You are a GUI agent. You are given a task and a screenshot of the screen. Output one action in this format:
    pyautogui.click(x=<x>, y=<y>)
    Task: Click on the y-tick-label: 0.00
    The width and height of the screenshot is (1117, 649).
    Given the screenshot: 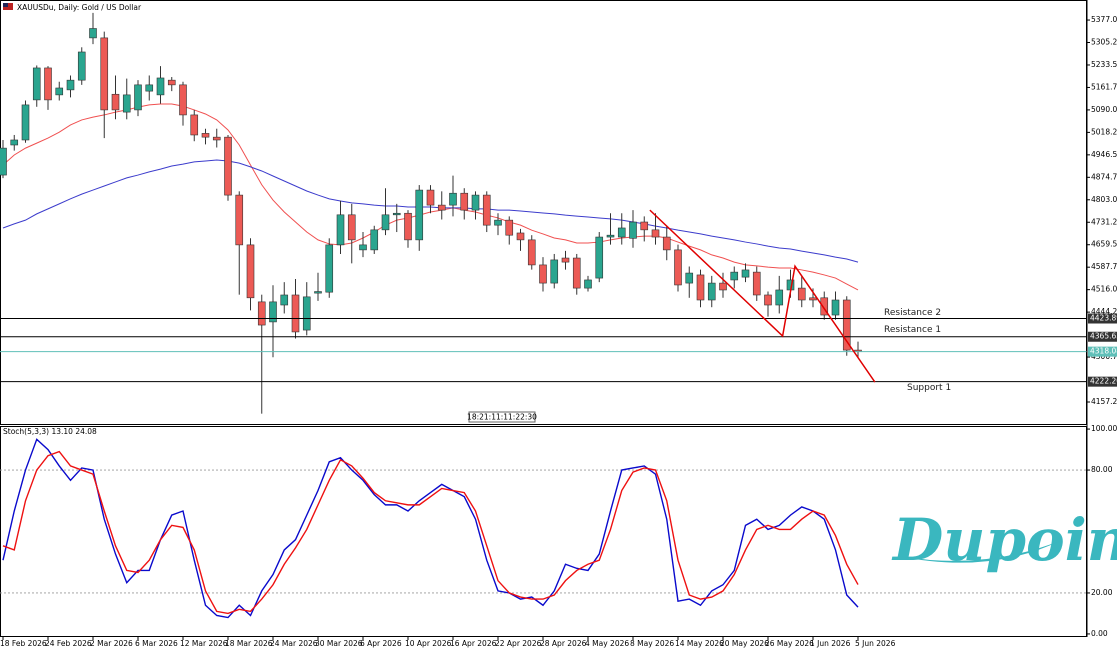 What is the action you would take?
    pyautogui.click(x=1099, y=633)
    